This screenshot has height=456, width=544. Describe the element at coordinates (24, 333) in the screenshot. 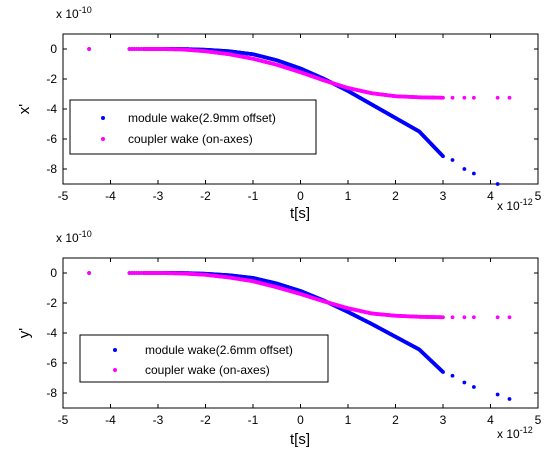

I see `y-axis-label-bottom: y'` at that location.